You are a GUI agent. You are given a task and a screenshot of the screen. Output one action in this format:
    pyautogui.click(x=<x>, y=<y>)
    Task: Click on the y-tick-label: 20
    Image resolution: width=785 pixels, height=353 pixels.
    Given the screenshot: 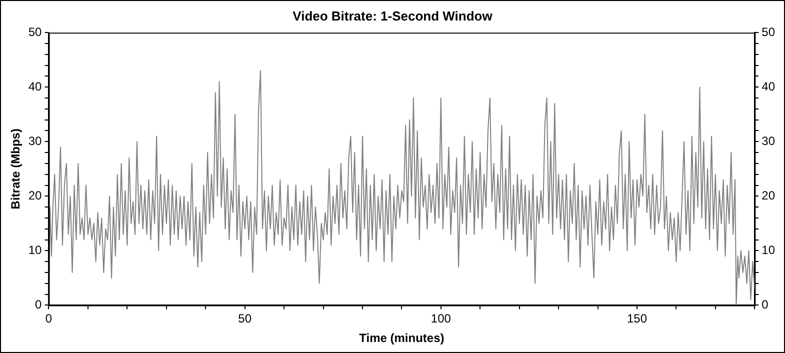 What is the action you would take?
    pyautogui.click(x=35, y=195)
    